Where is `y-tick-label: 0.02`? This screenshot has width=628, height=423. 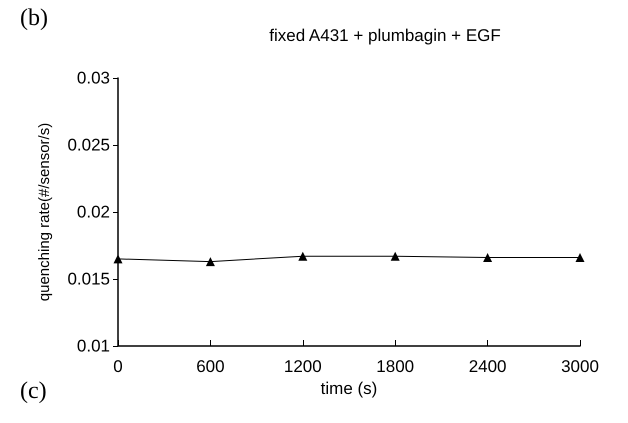
y-tick-label: 0.02 is located at coordinates (93, 212).